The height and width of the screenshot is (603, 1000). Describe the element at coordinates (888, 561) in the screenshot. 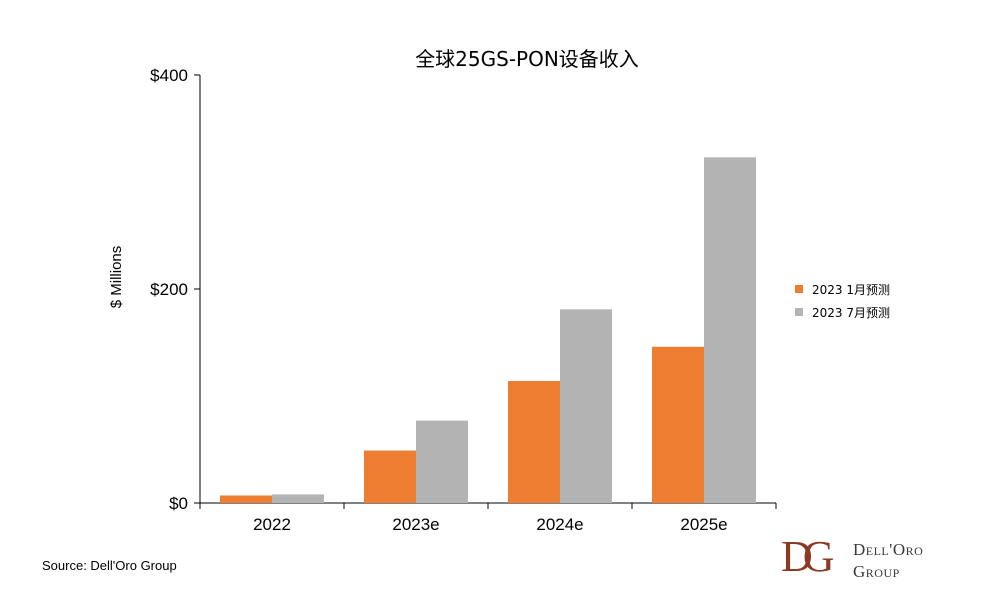

I see `logo-wordmark: Dell'Oro Group` at that location.